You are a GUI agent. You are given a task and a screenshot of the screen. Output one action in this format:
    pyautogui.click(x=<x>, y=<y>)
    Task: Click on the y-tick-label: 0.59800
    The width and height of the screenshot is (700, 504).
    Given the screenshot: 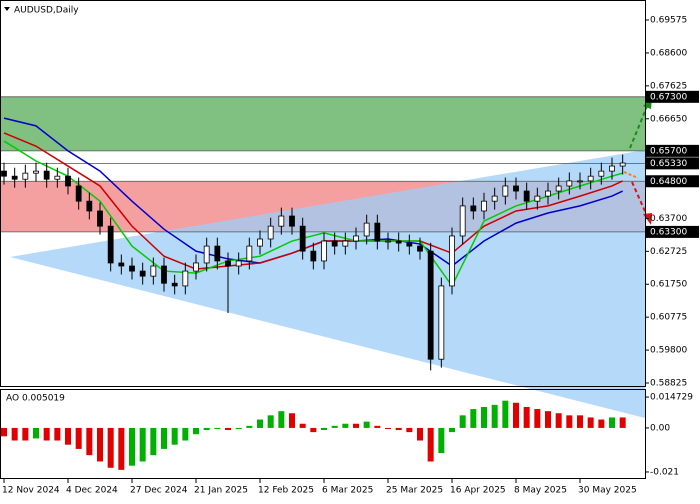 What is the action you would take?
    pyautogui.click(x=668, y=351)
    